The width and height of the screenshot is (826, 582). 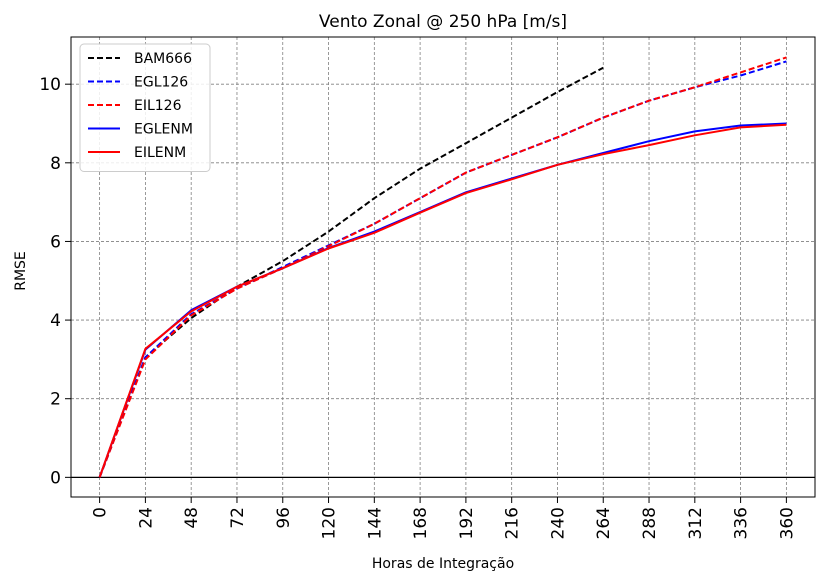 What do you see at coordinates (787, 523) in the screenshot?
I see `x-tick-label: 360` at bounding box center [787, 523].